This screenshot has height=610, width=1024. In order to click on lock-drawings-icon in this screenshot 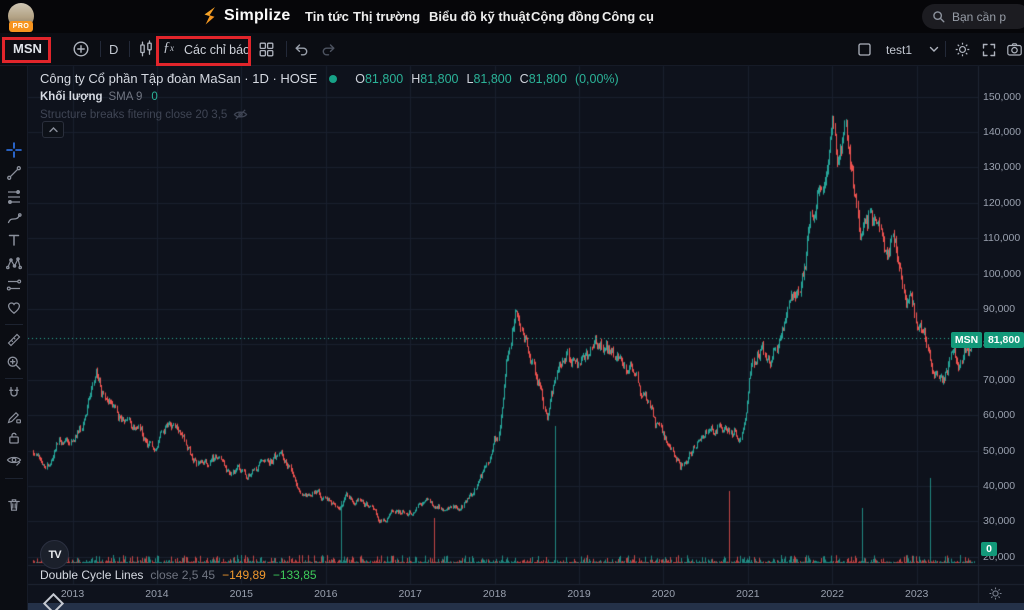, I will do `click(14, 438)`.